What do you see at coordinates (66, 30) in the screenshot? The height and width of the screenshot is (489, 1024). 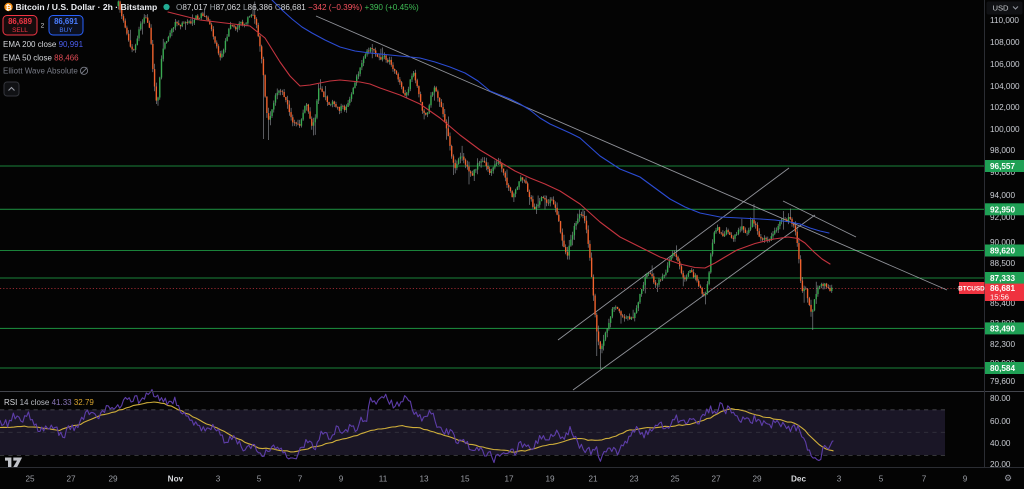 I see `svg-text: BUY` at bounding box center [66, 30].